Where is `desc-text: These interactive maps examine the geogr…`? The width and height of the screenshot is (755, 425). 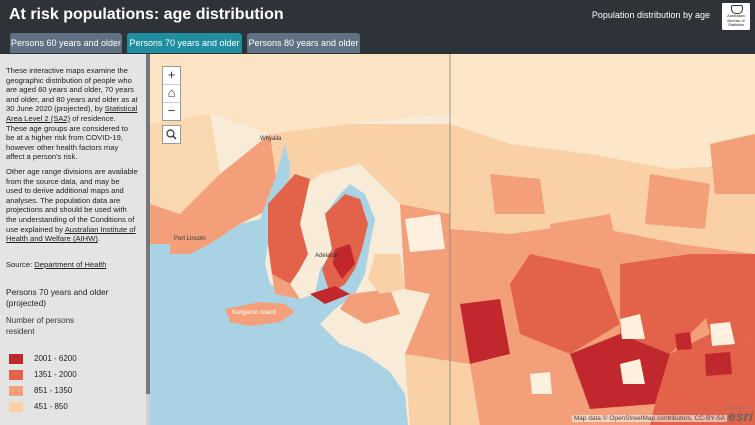
desc-text: These interactive maps examine the geogr… is located at coordinates (72, 90).